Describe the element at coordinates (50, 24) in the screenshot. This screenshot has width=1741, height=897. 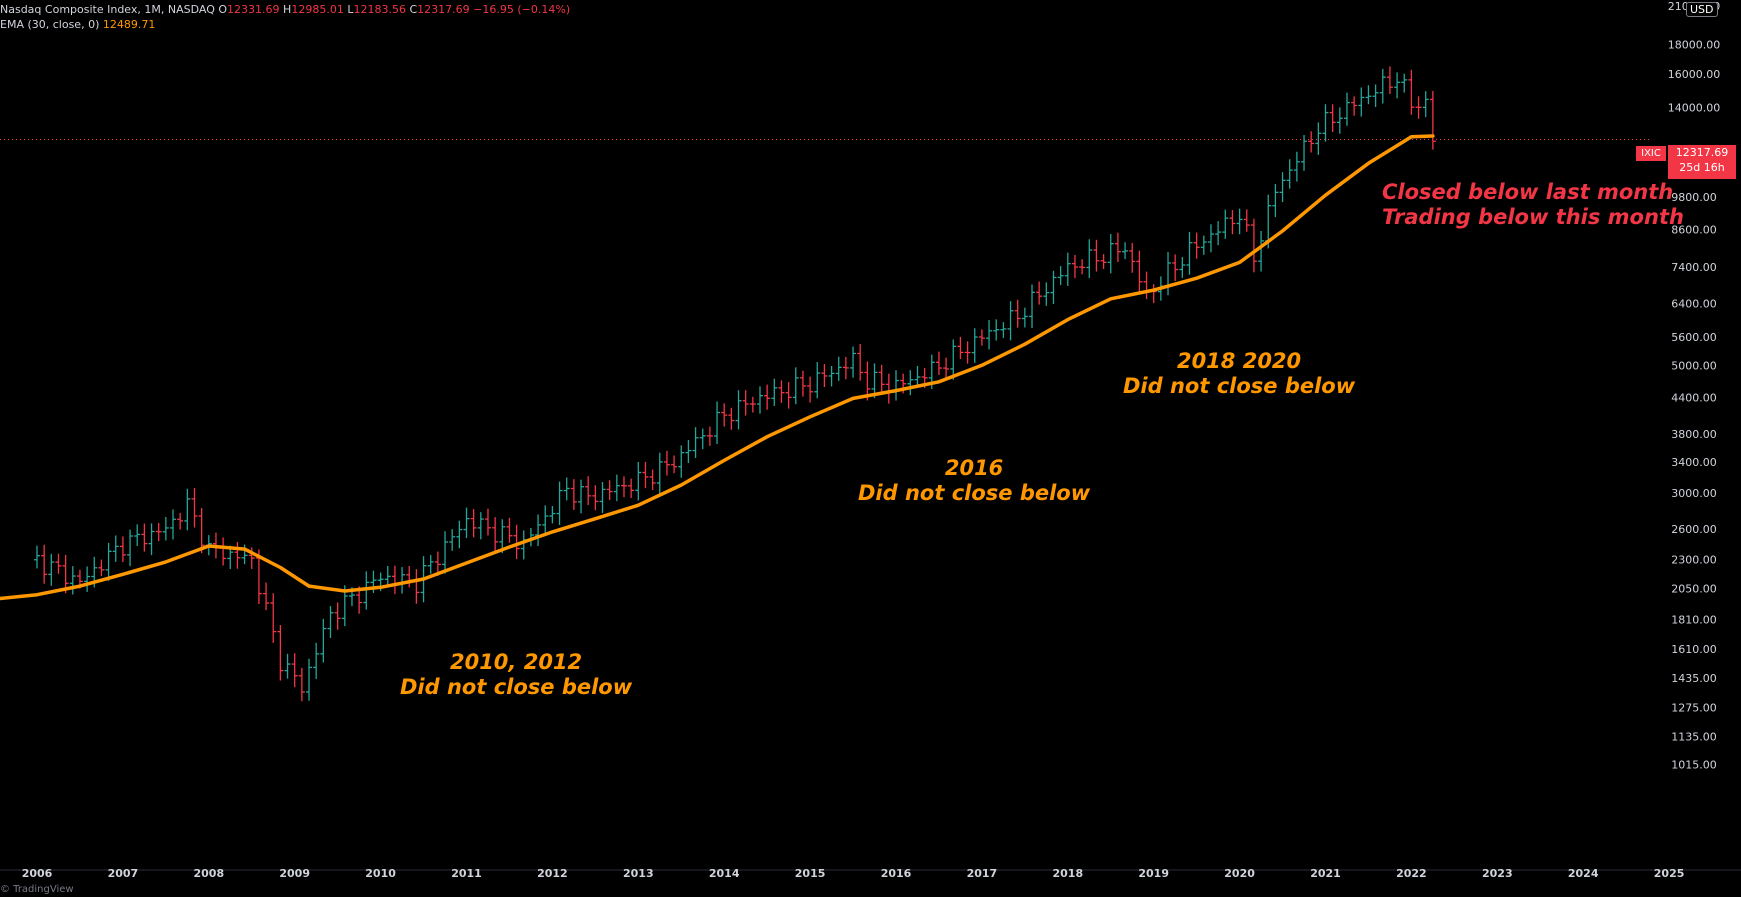
I see `ema-label: EMA (30, close, 0)` at that location.